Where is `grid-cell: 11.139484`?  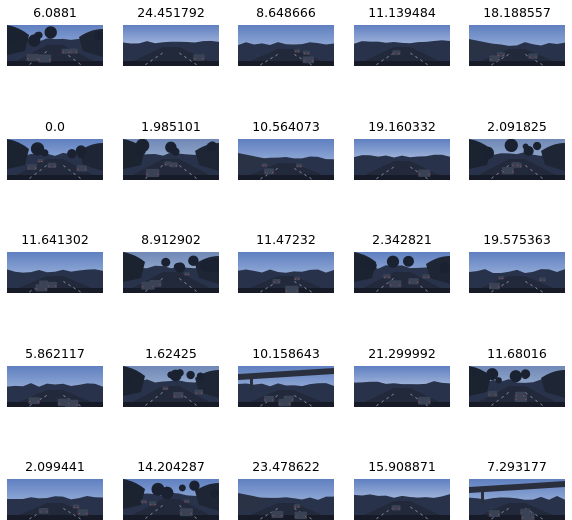
grid-cell: 11.139484 is located at coordinates (402, 35).